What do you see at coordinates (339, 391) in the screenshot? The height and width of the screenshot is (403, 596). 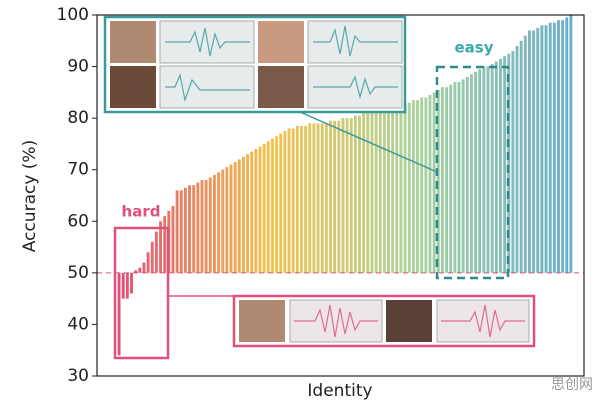 I see `x-axis-label: Identity` at bounding box center [339, 391].